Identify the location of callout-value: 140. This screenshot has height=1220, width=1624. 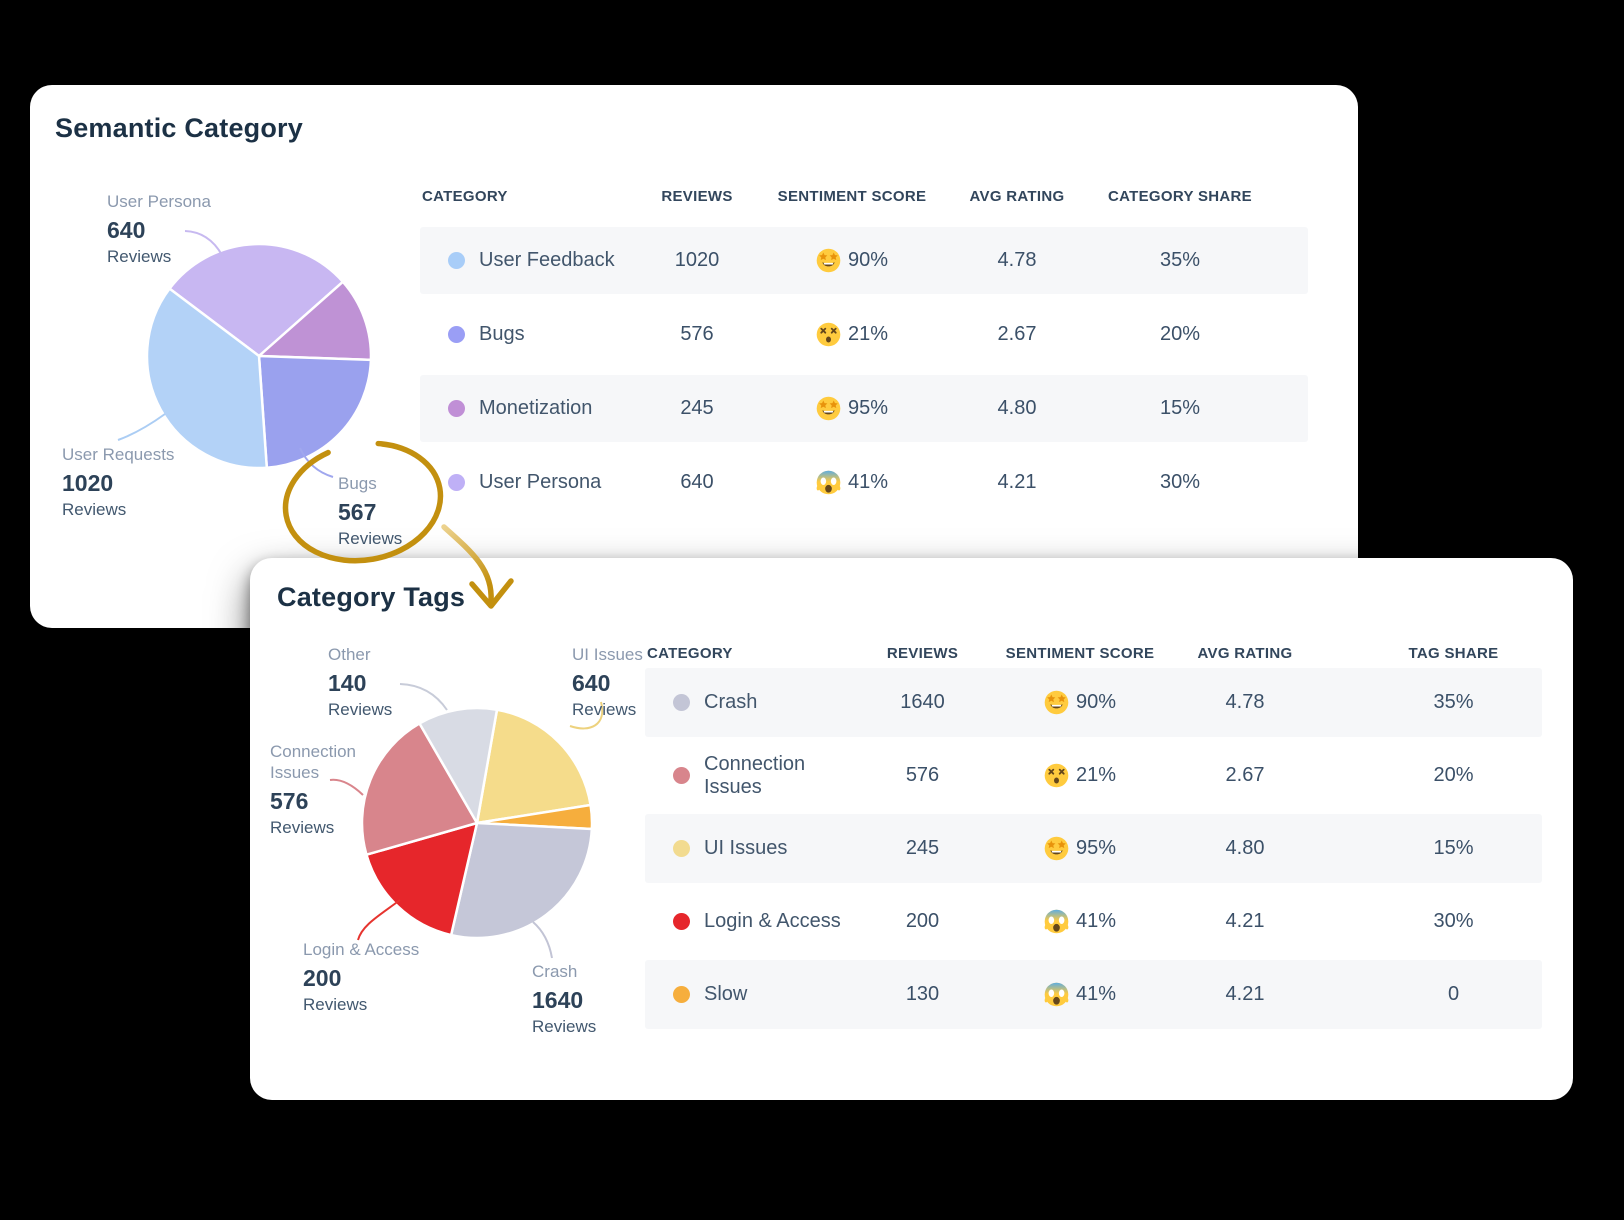
(347, 683).